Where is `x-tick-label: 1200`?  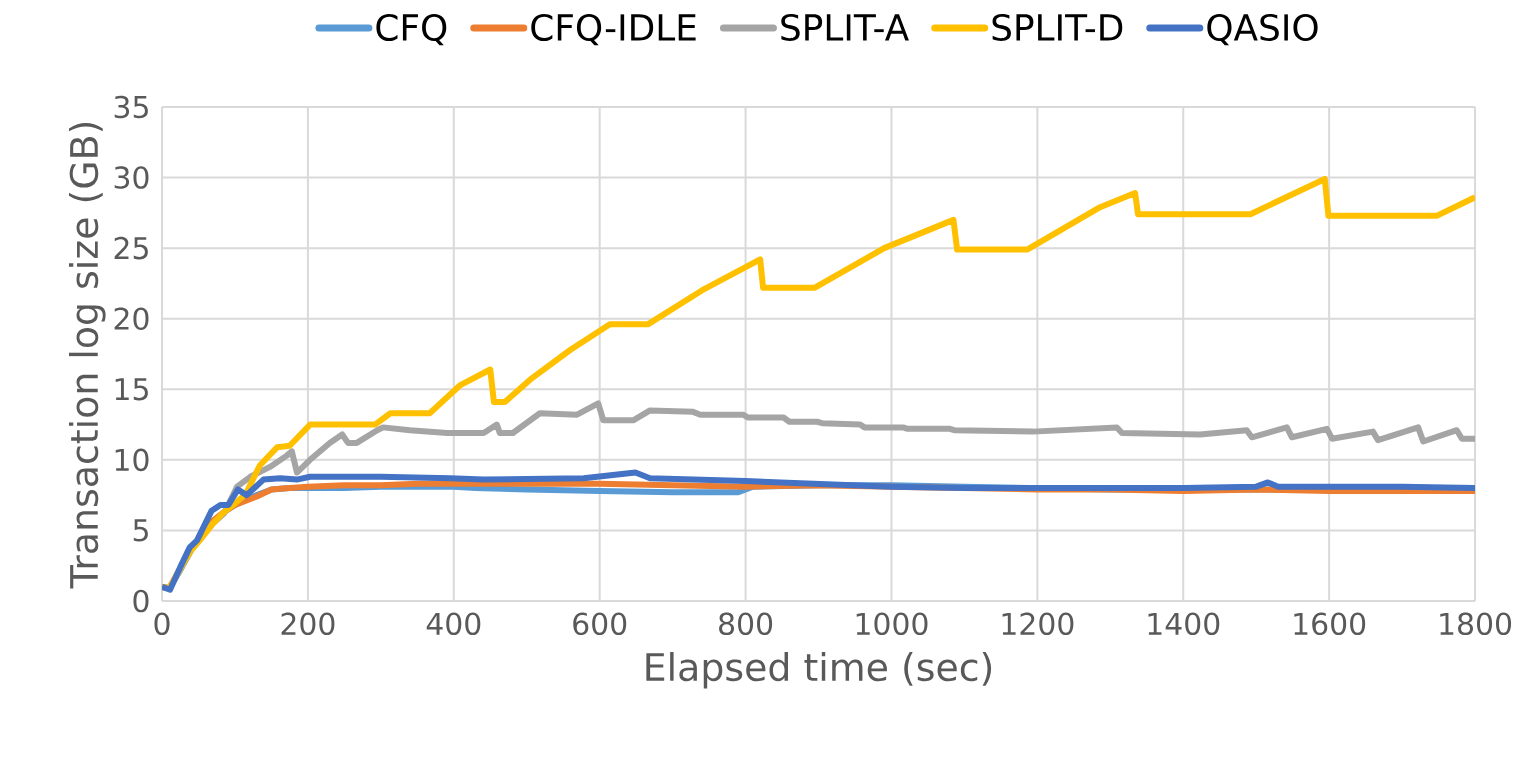
x-tick-label: 1200 is located at coordinates (1038, 624).